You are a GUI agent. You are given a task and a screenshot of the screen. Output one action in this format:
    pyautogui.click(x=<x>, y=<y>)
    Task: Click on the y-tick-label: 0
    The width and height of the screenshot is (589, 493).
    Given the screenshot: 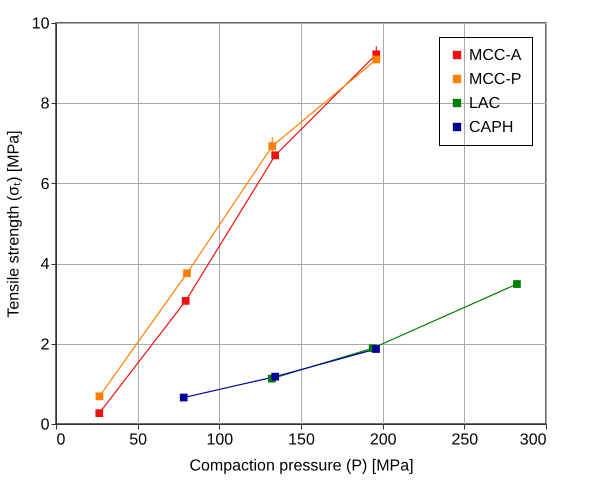 What is the action you would take?
    pyautogui.click(x=45, y=425)
    